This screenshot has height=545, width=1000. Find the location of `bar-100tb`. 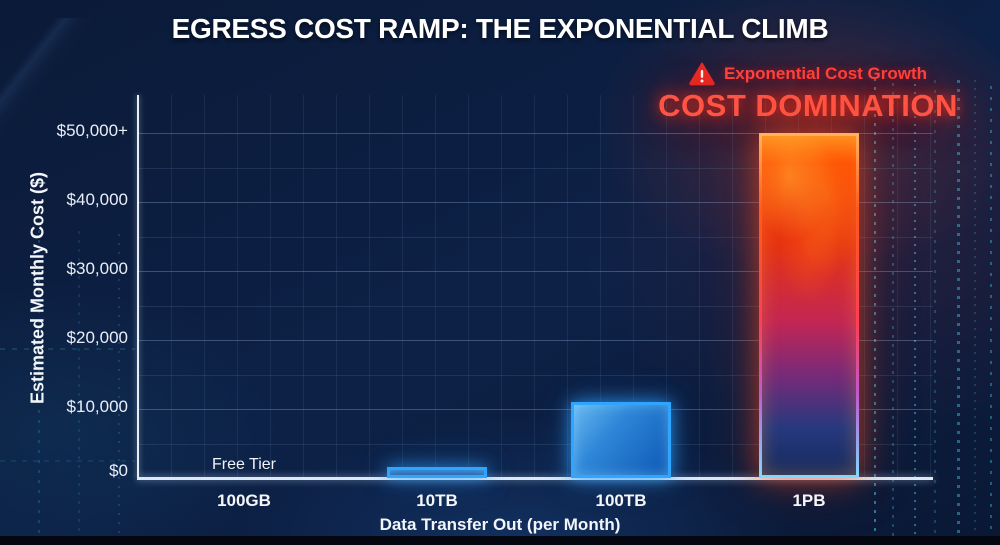

bar-100tb is located at coordinates (621, 440).